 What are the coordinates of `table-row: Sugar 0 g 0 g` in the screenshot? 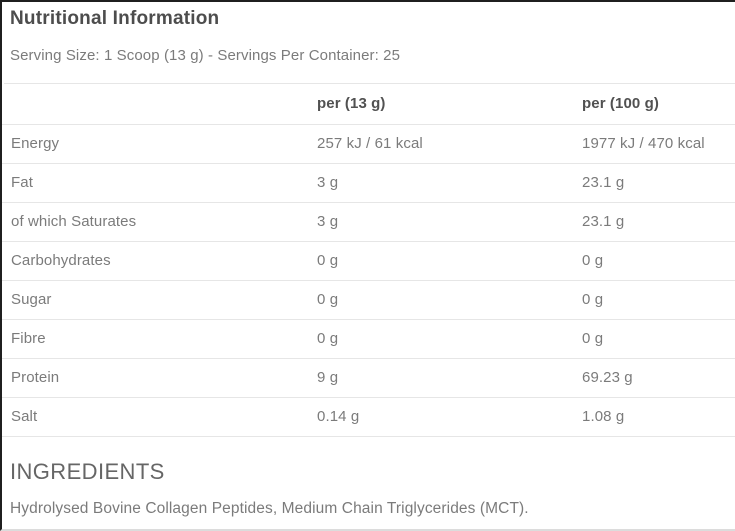 It's located at (368, 300).